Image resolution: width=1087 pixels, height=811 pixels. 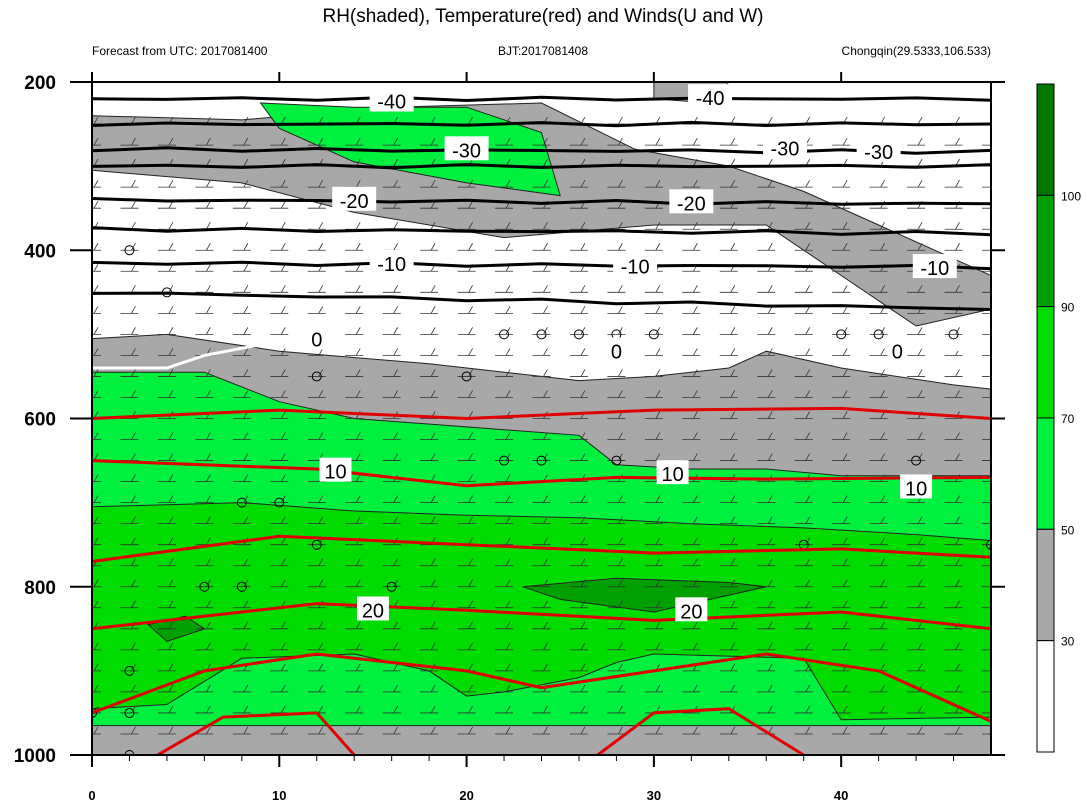 I want to click on chart-subtitle-right: Chongqin(29.5333,106.533), so click(x=916, y=51).